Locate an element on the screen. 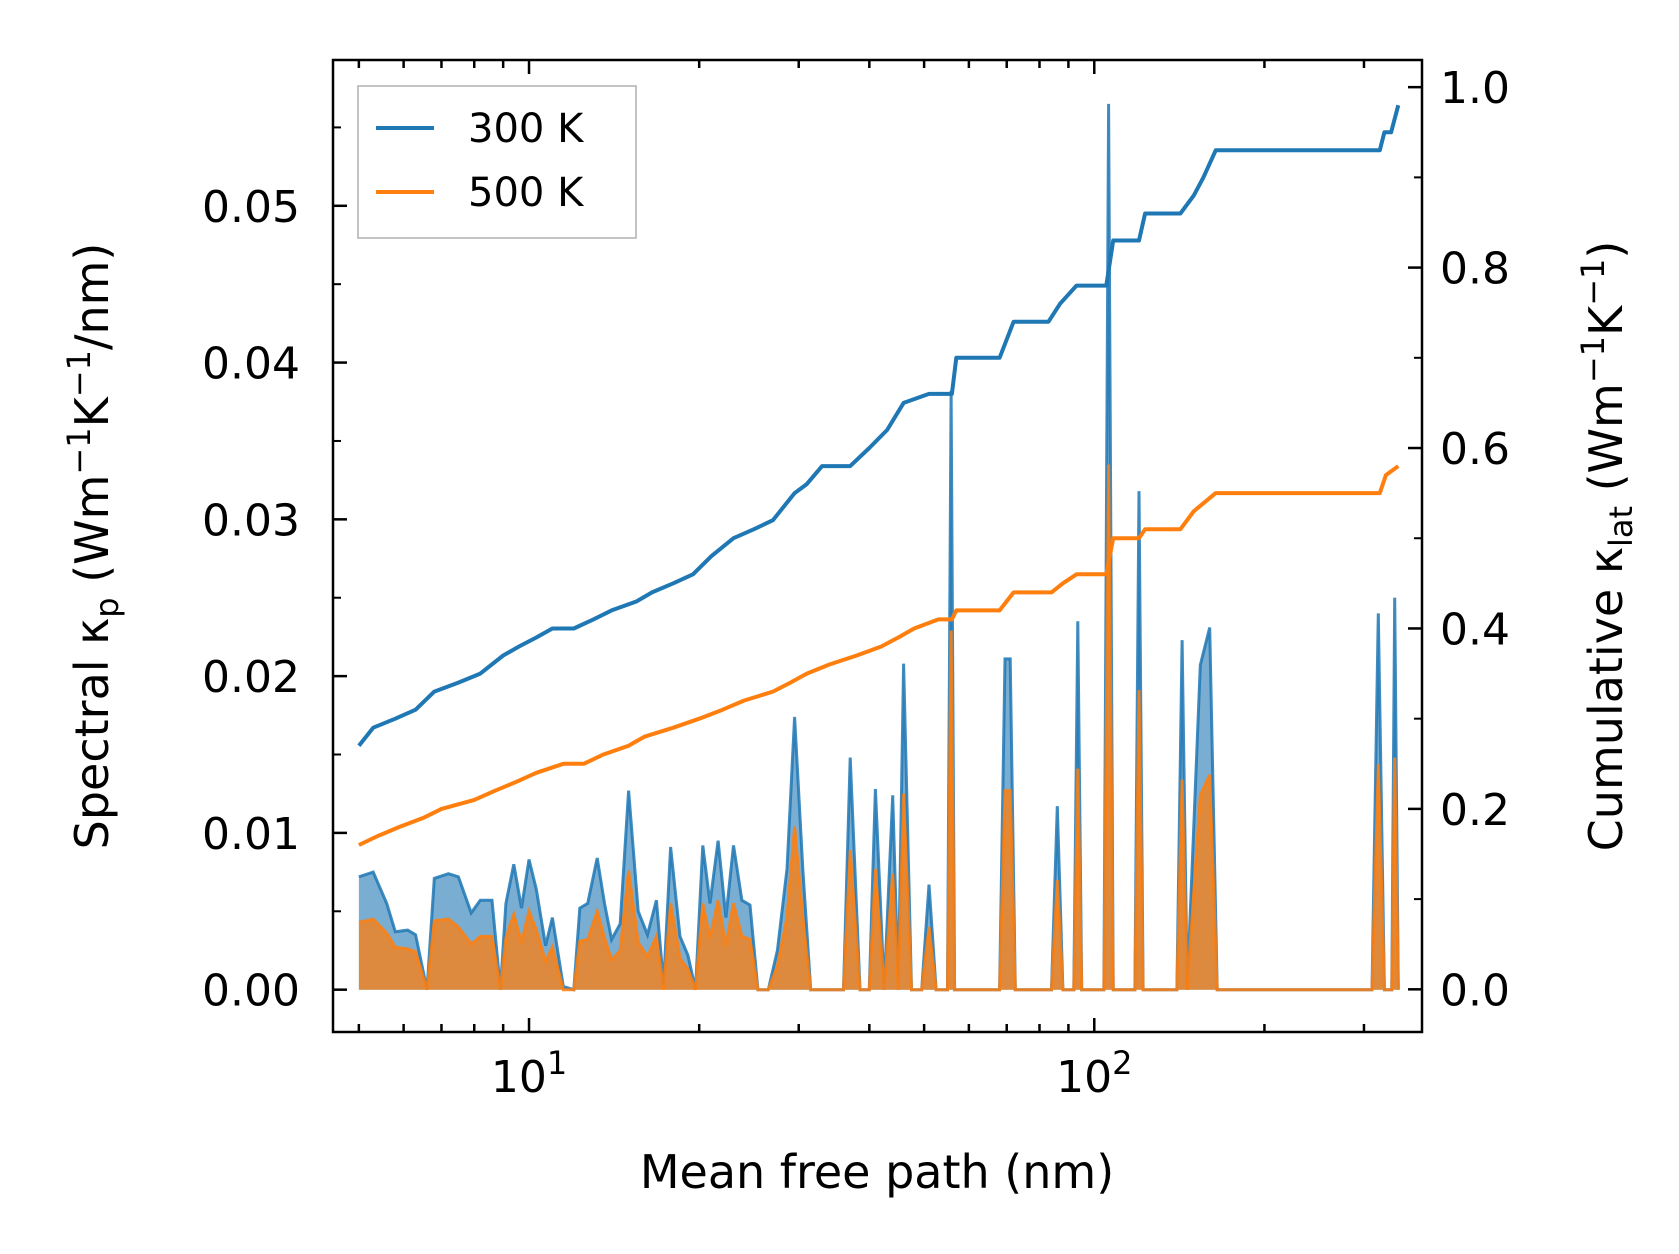 This screenshot has width=1679, height=1254. y-tick-label-left: 0.01 is located at coordinates (251, 834).